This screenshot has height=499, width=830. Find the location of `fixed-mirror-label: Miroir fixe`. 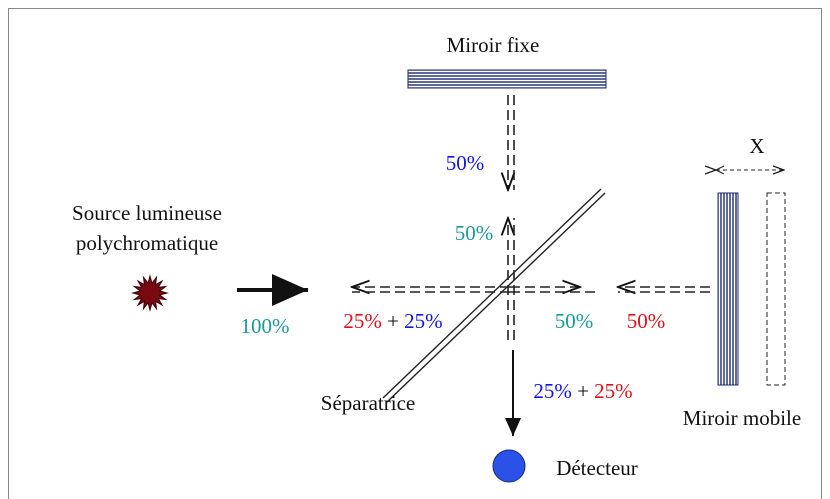

fixed-mirror-label: Miroir fixe is located at coordinates (493, 45).